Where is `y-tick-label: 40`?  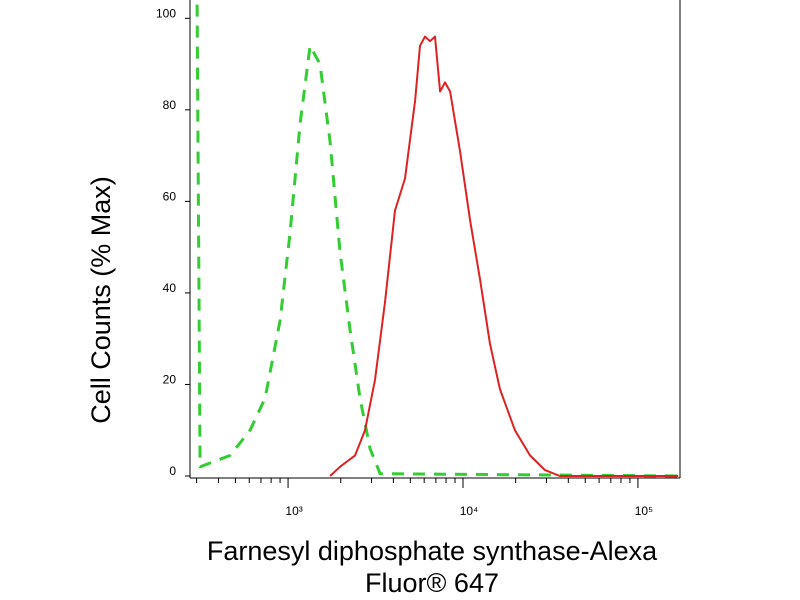
y-tick-label: 40 is located at coordinates (170, 288).